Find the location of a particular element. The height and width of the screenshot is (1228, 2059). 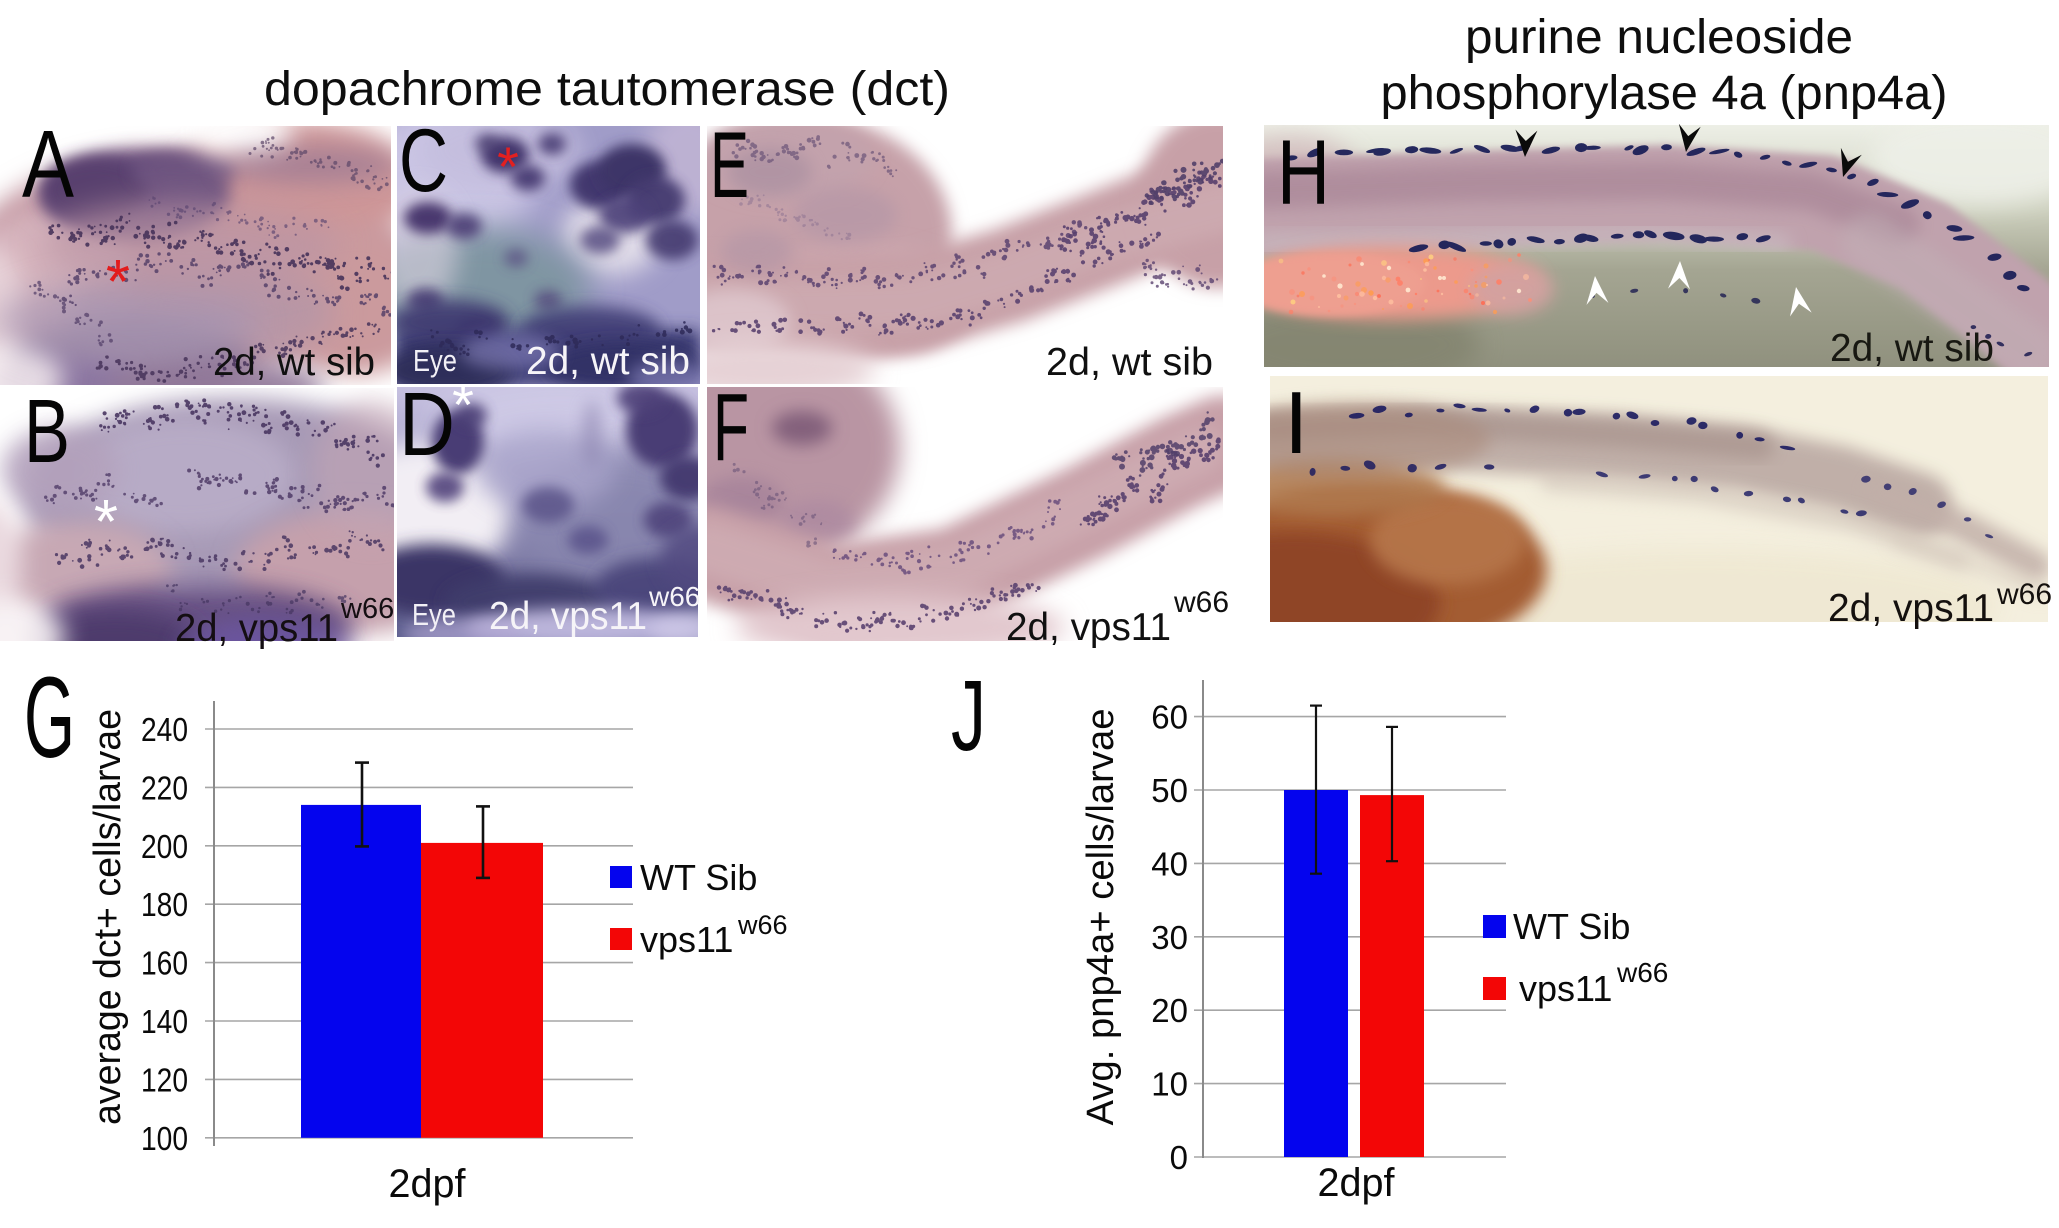

svg-text: 140 is located at coordinates (164, 1021).